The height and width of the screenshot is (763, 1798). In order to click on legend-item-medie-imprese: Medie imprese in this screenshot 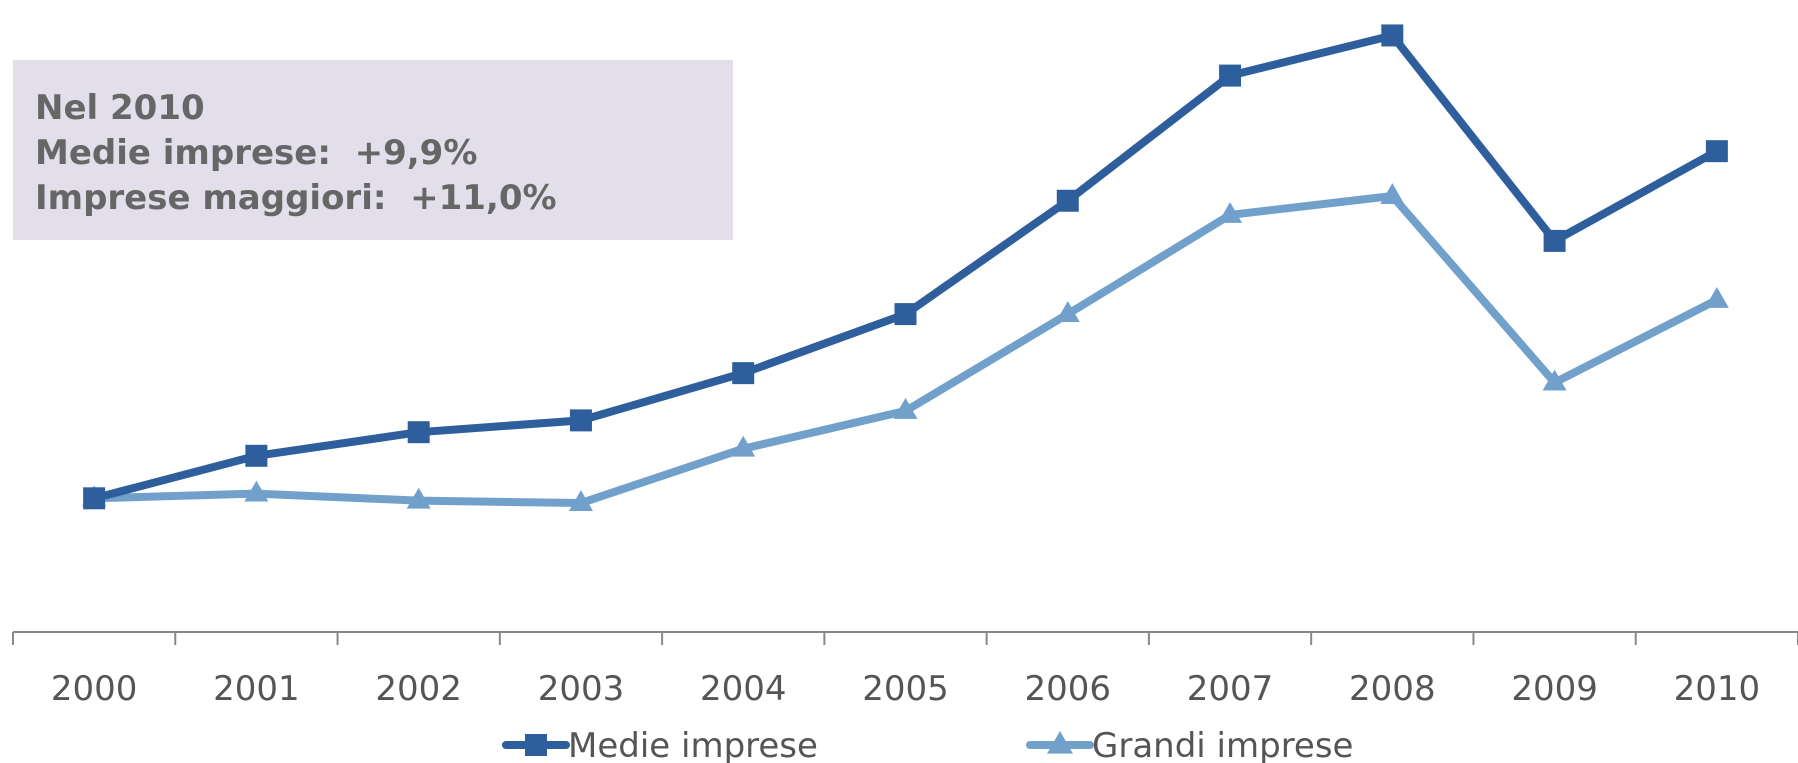, I will do `click(660, 744)`.